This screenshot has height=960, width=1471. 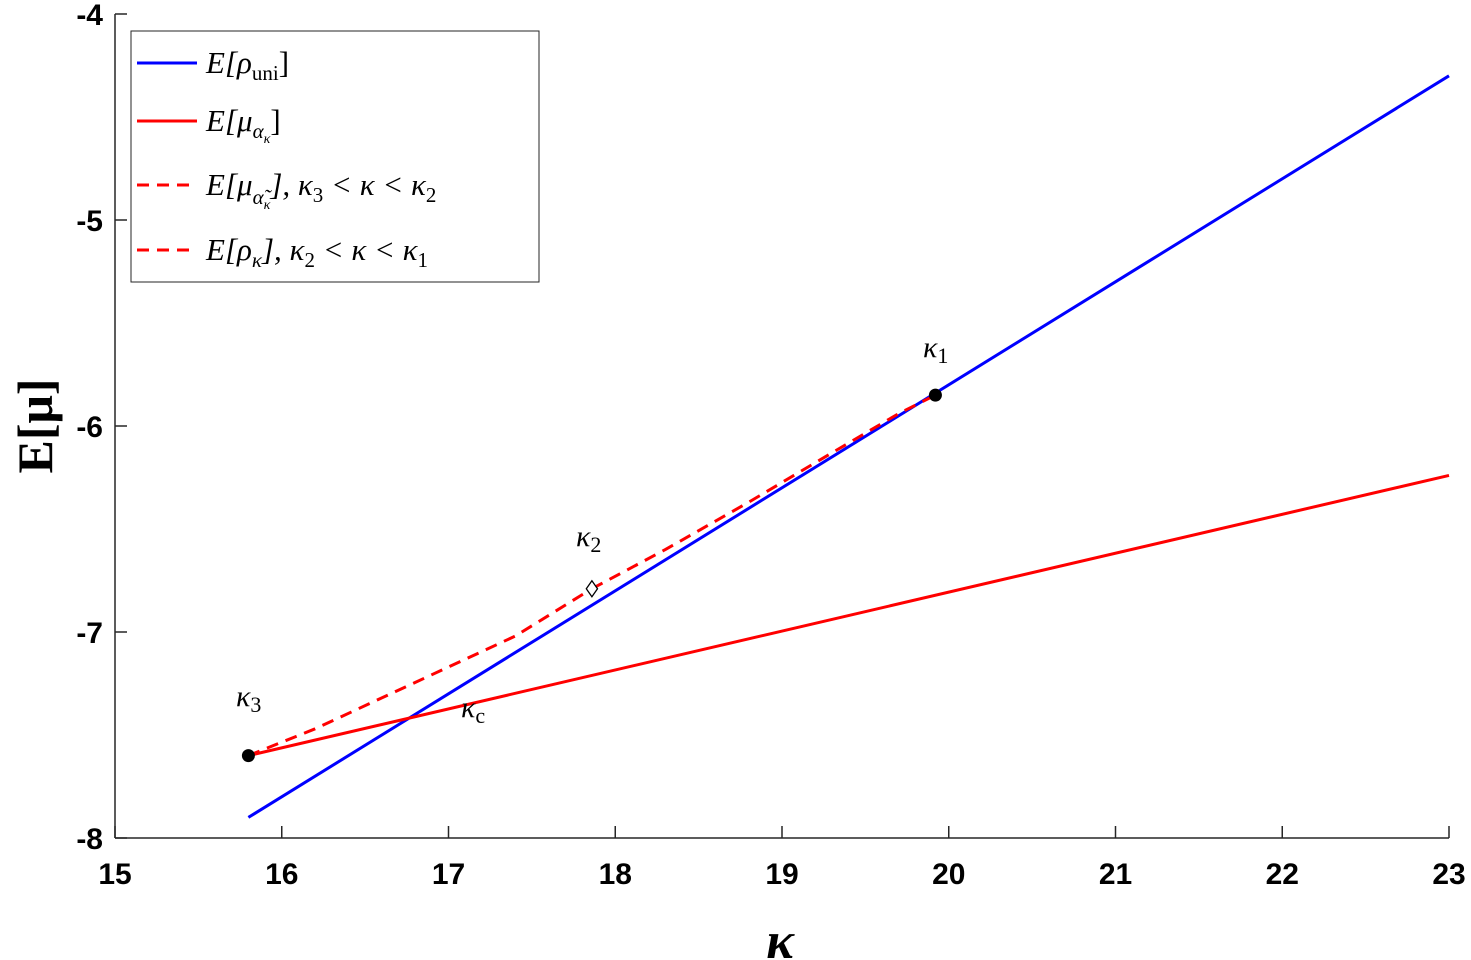 What do you see at coordinates (1282, 874) in the screenshot?
I see `x-tick-label: 22` at bounding box center [1282, 874].